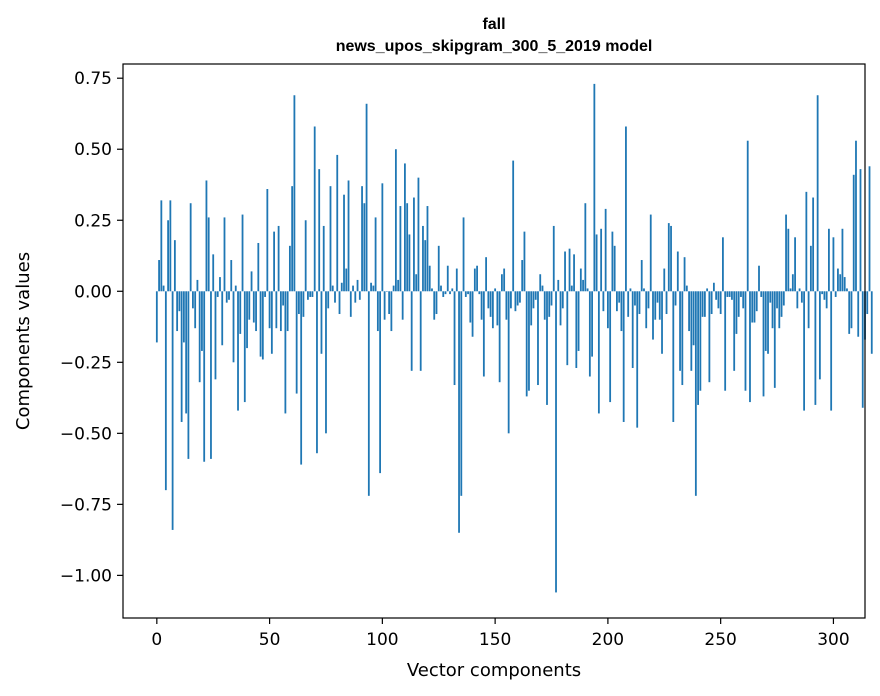 The height and width of the screenshot is (696, 880). I want to click on y-tick-label: −0.50, so click(86, 434).